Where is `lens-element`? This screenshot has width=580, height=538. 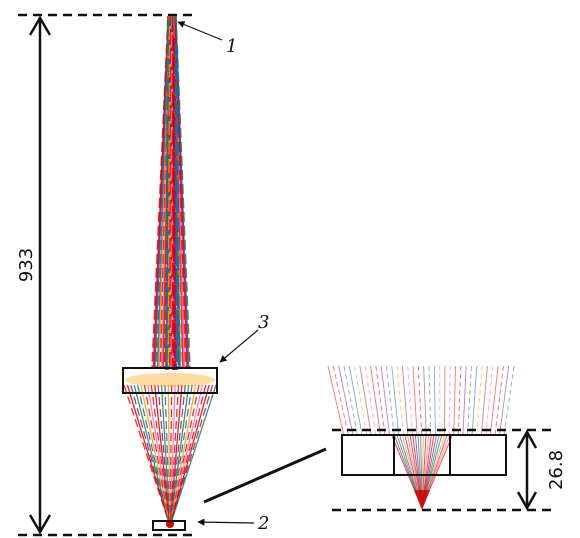 lens-element is located at coordinates (170, 380).